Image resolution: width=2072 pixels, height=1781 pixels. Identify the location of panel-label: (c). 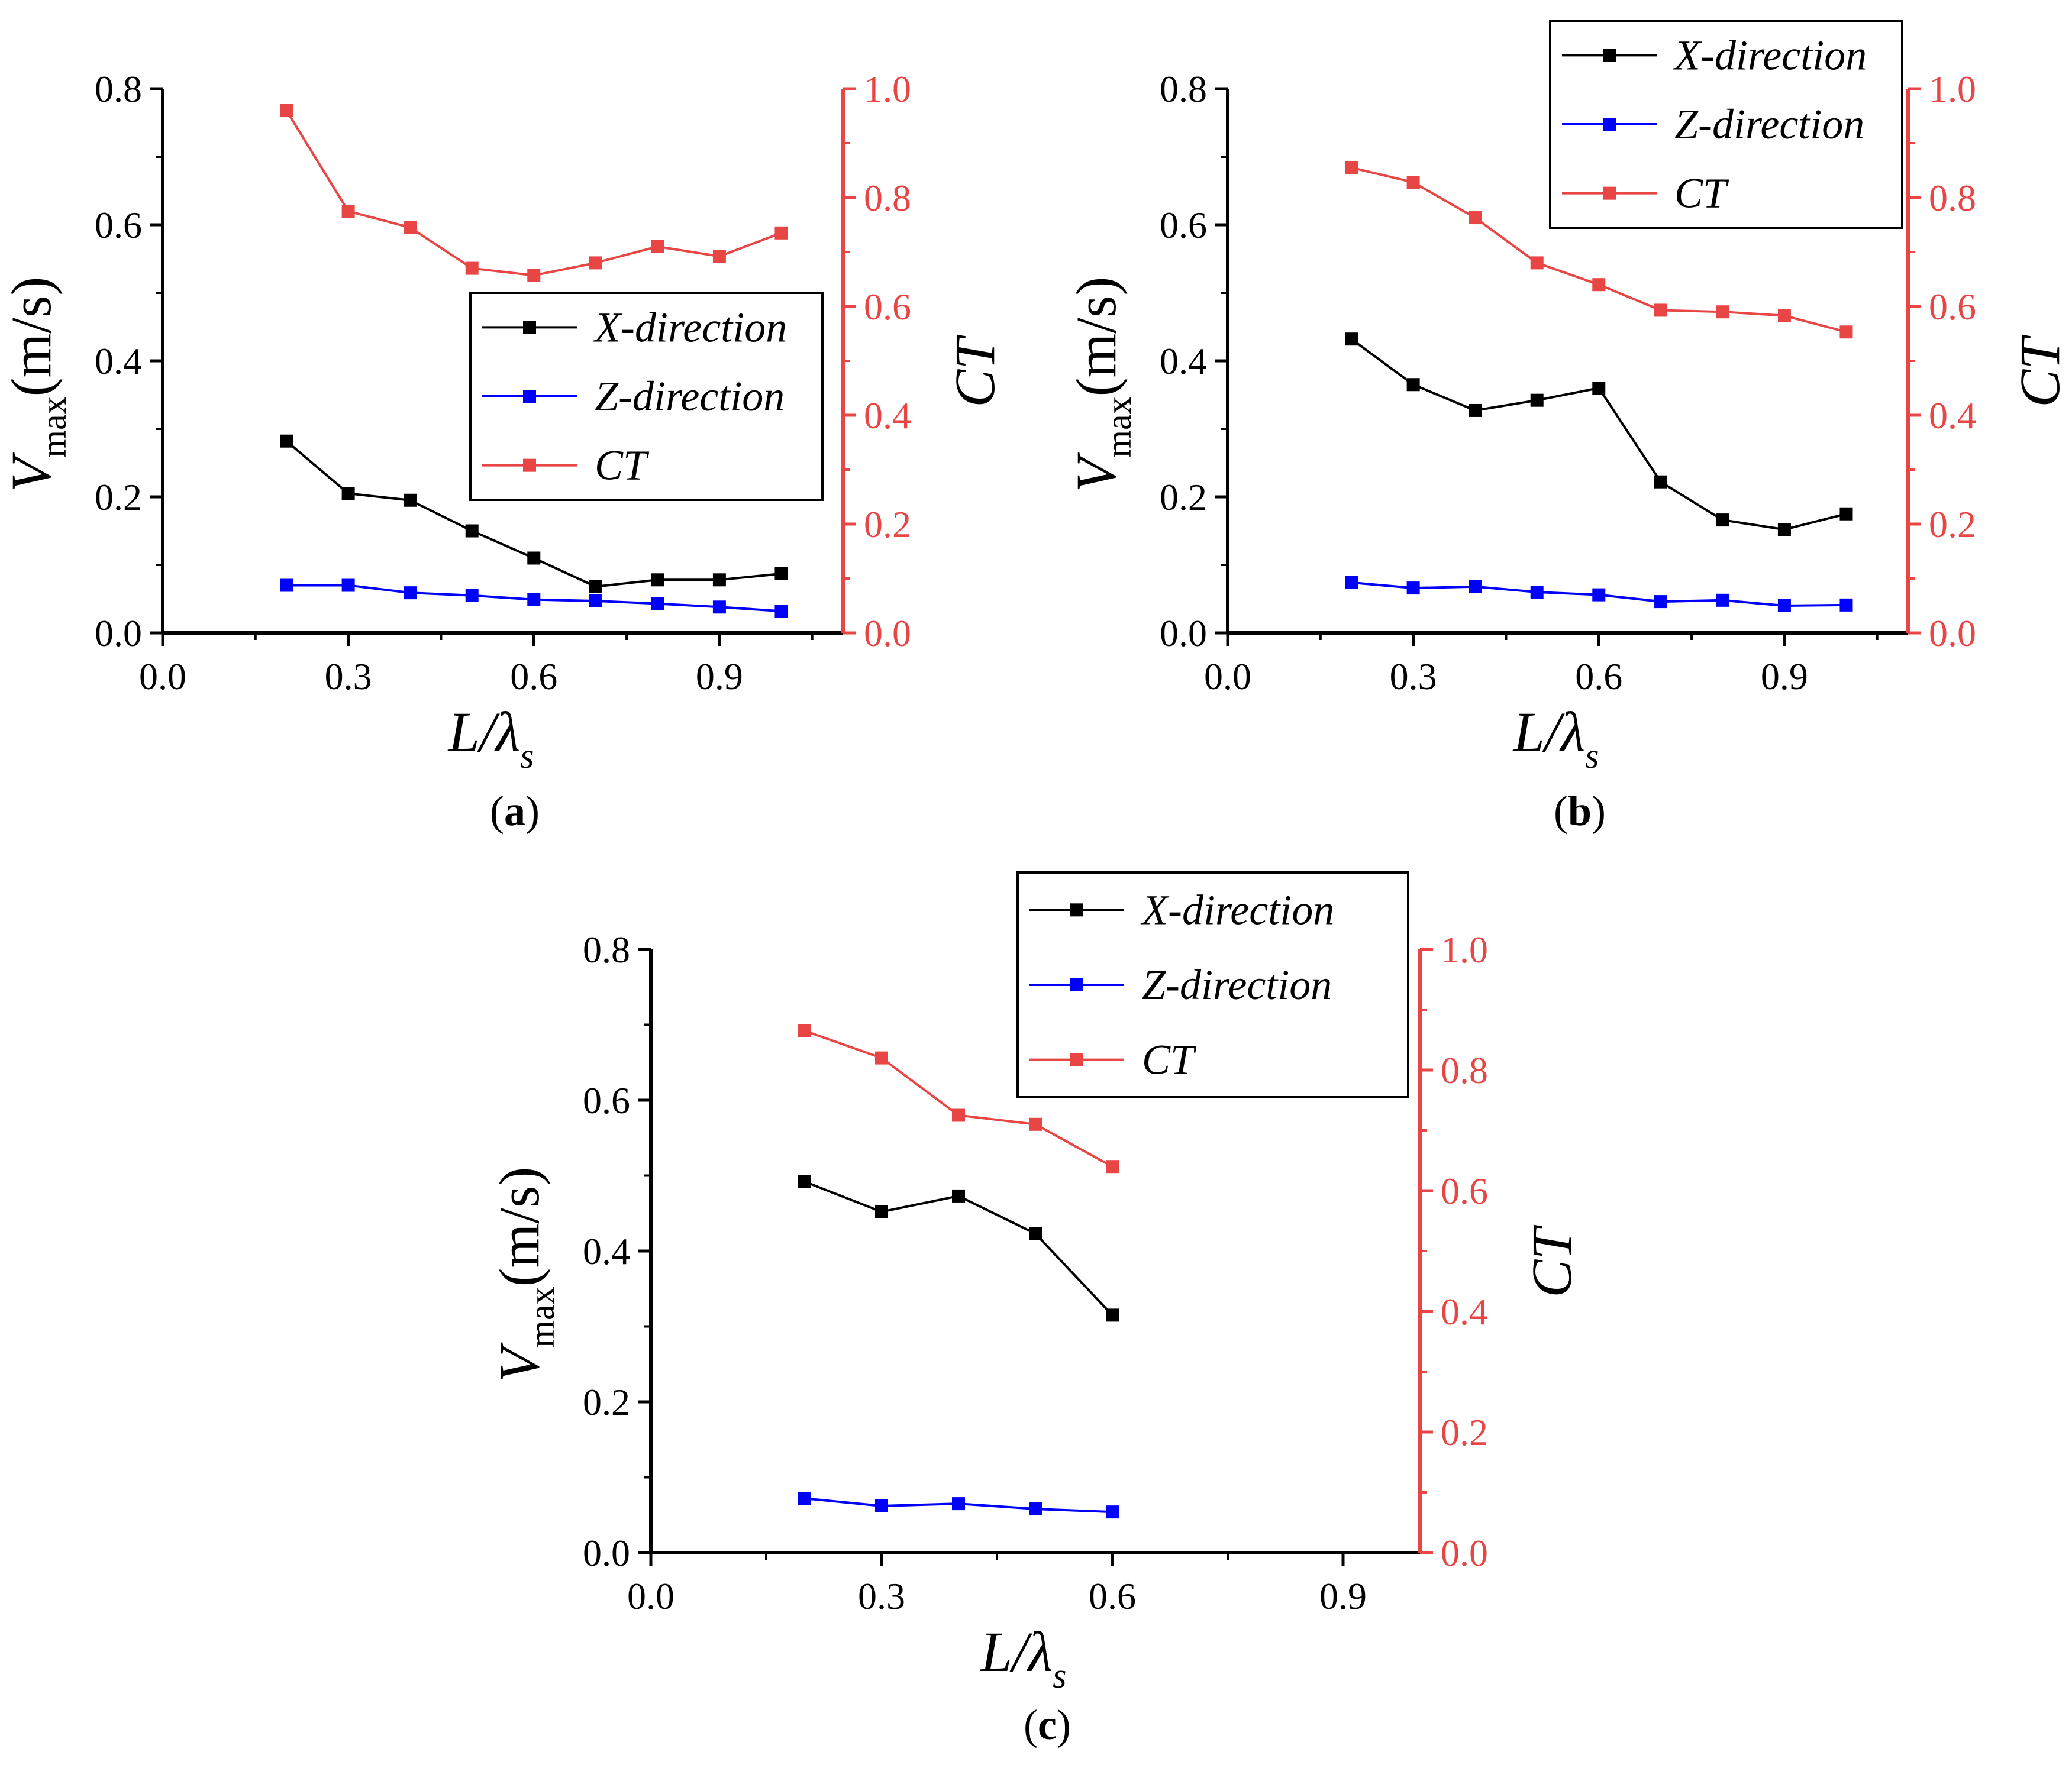
(1047, 1725).